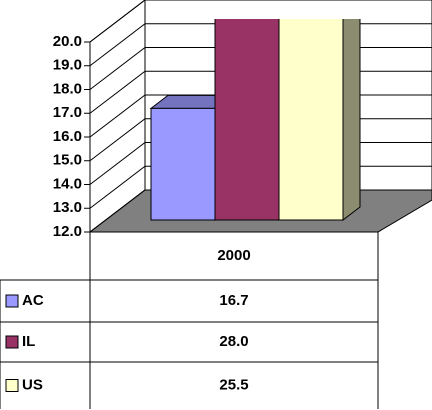 This screenshot has width=432, height=410. I want to click on legend-label: IL, so click(28, 341).